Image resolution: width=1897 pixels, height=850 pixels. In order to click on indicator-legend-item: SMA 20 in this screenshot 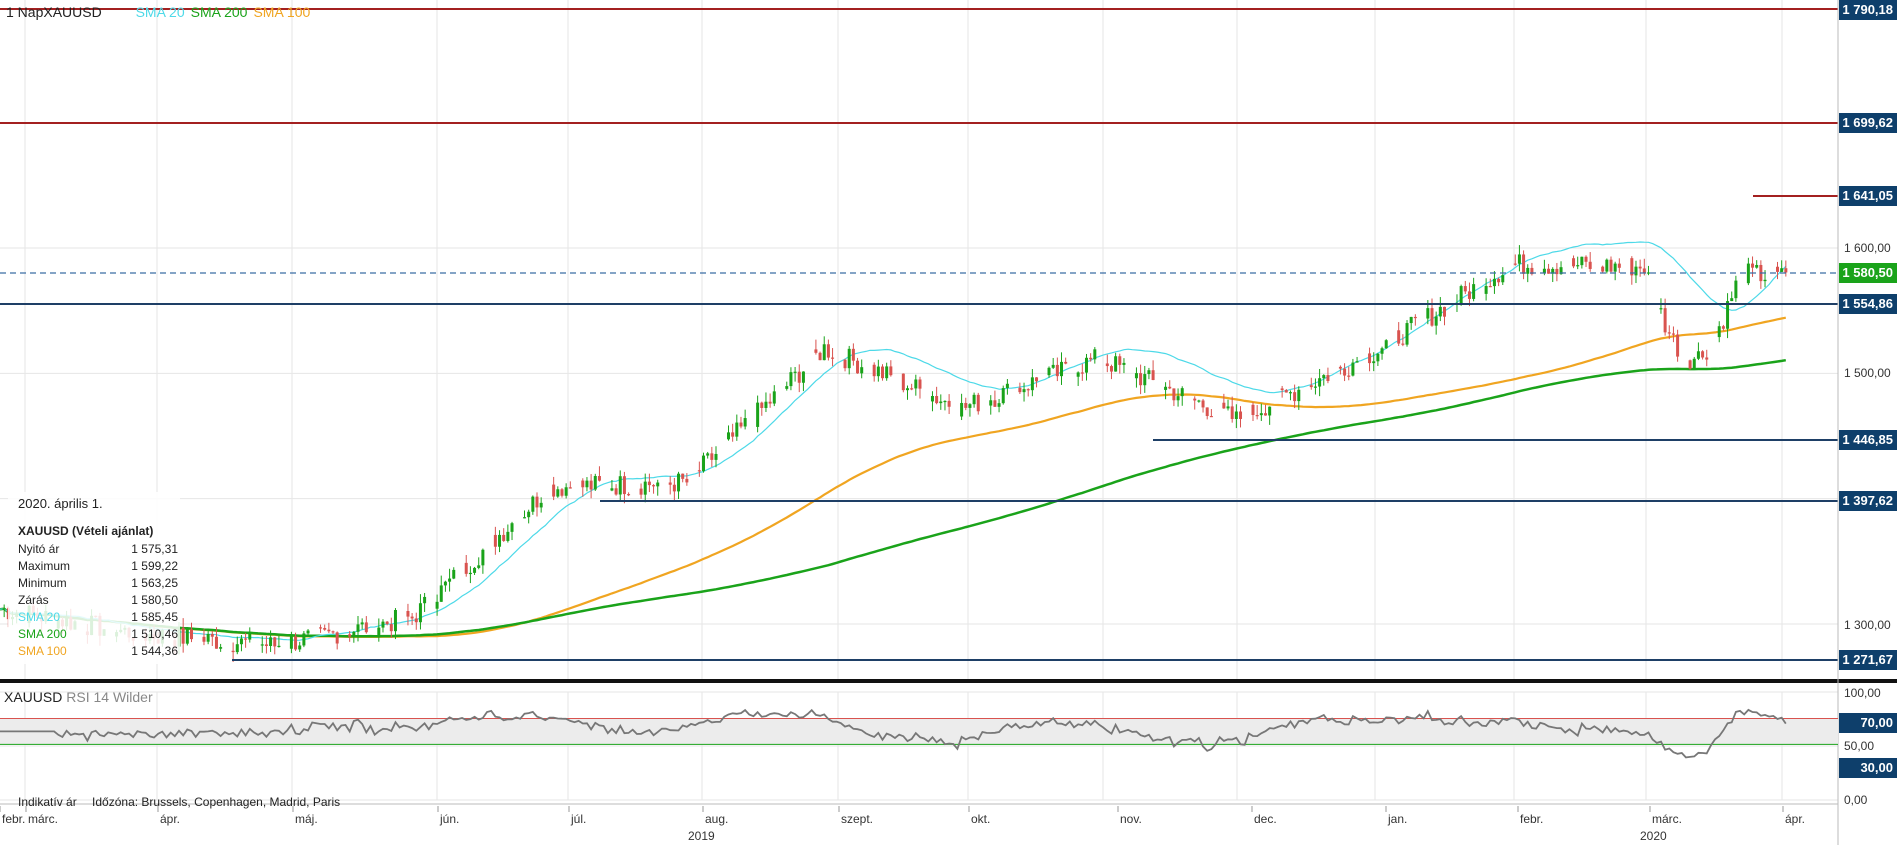, I will do `click(160, 12)`.